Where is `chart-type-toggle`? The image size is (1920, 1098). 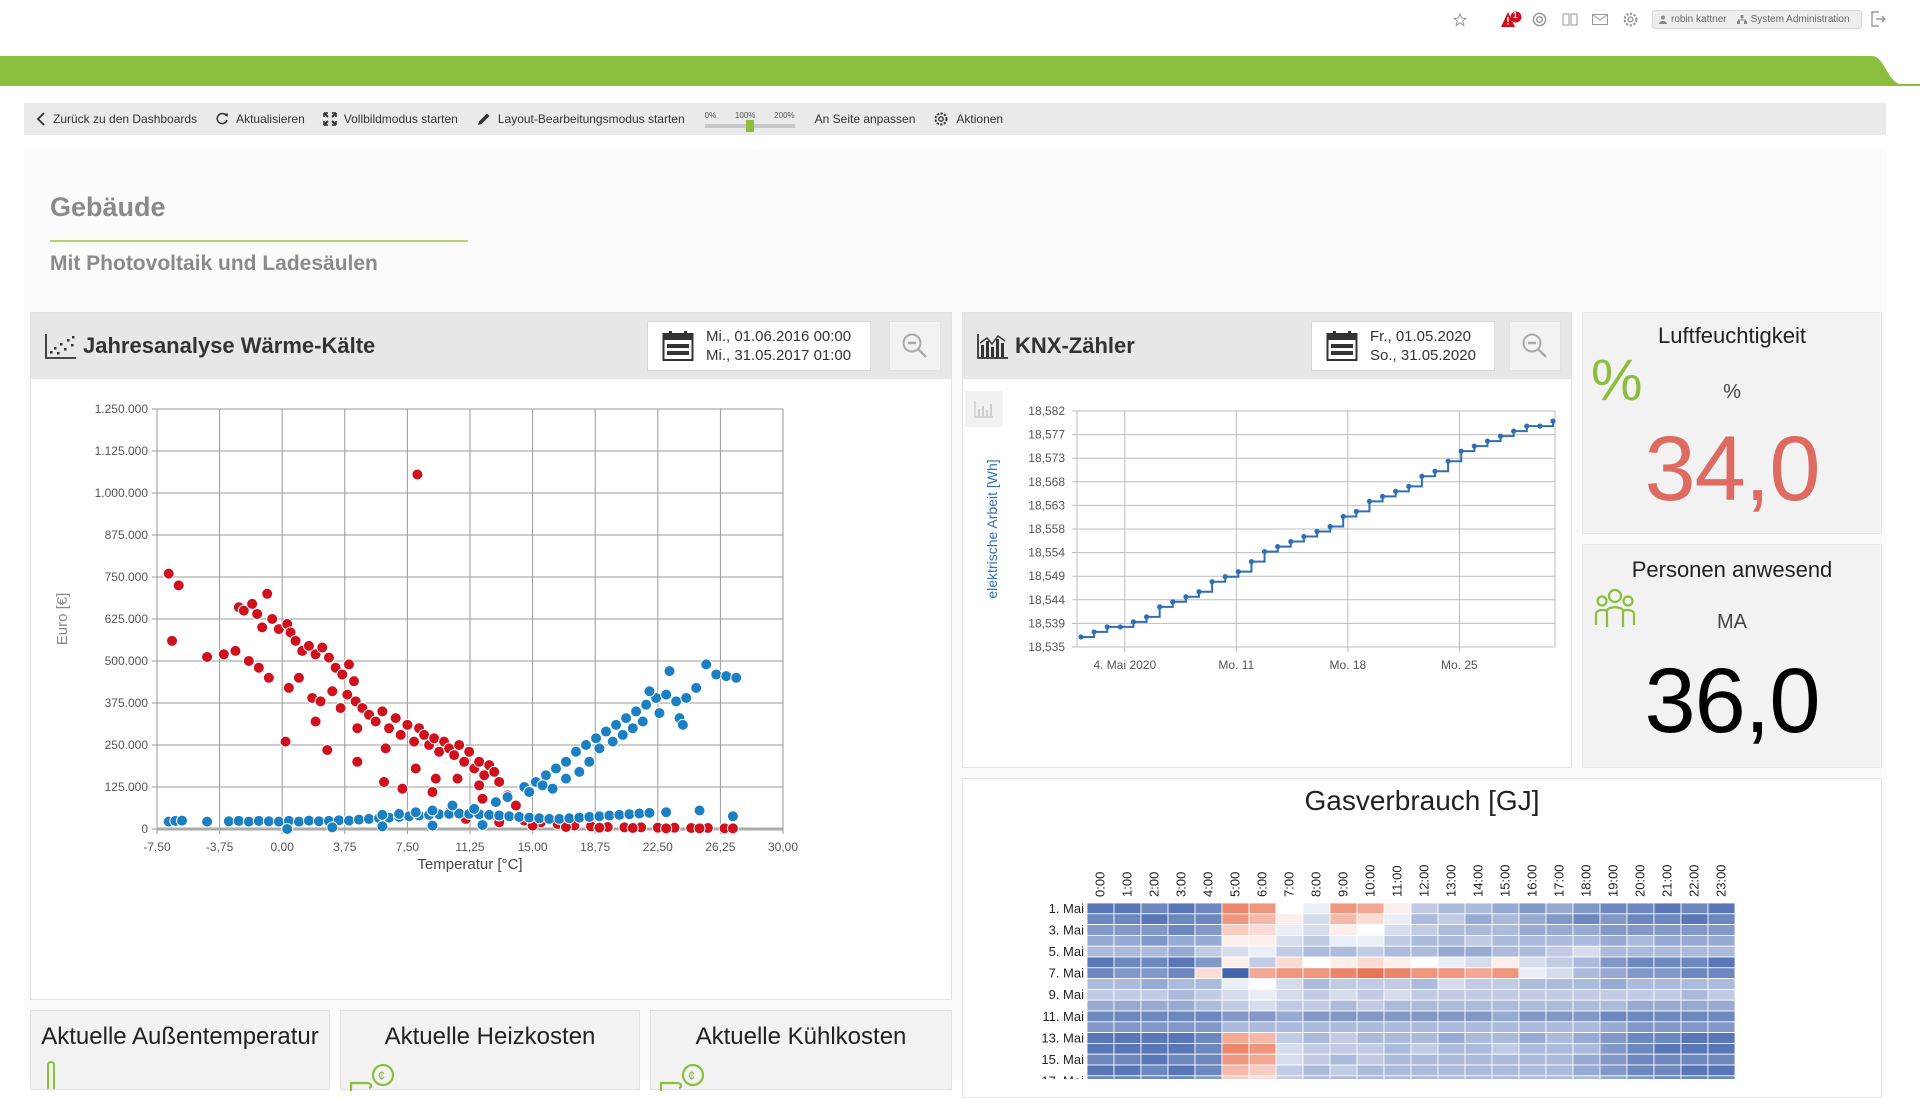 chart-type-toggle is located at coordinates (984, 409).